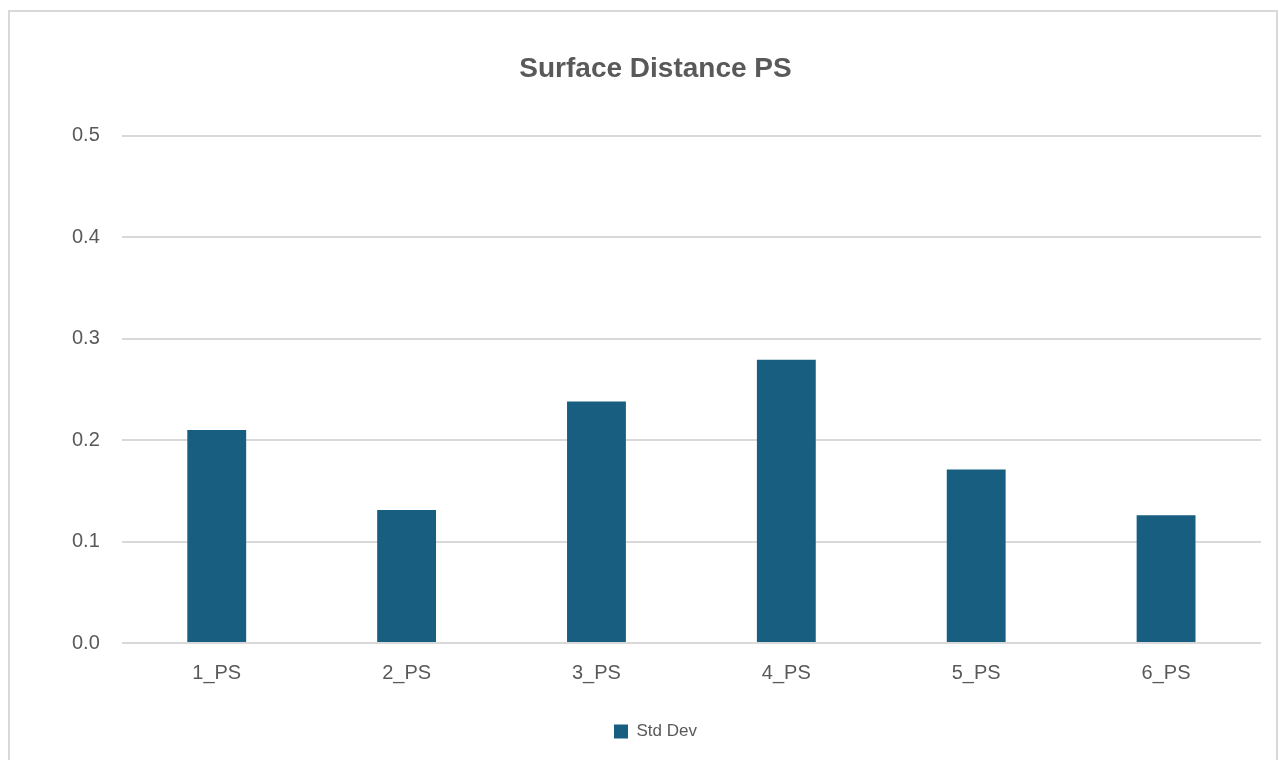  Describe the element at coordinates (217, 672) in the screenshot. I see `x-tick-label: 1_PS` at that location.